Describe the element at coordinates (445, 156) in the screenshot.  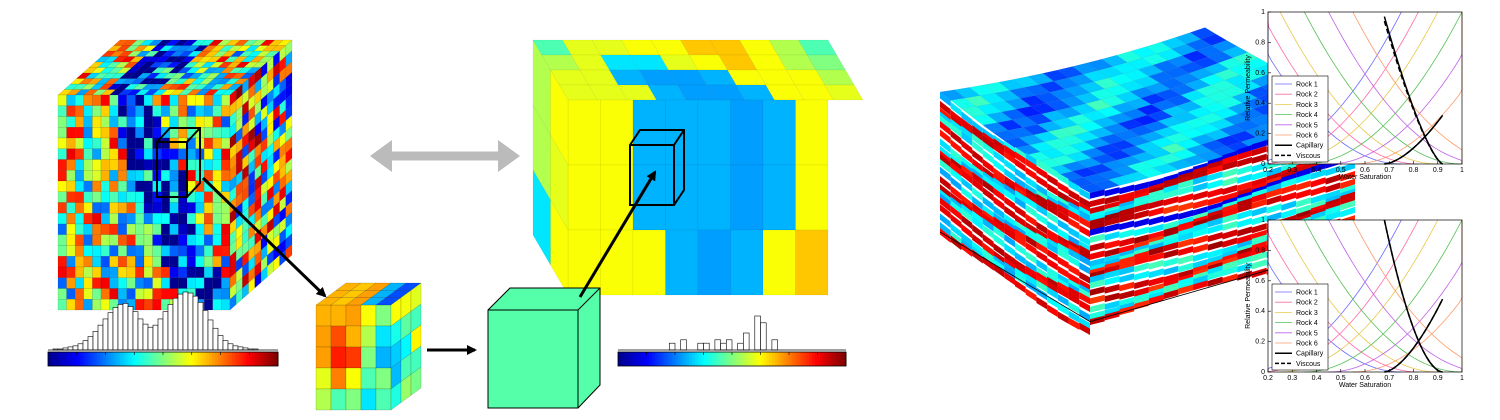
I see `double-arrow-icon` at that location.